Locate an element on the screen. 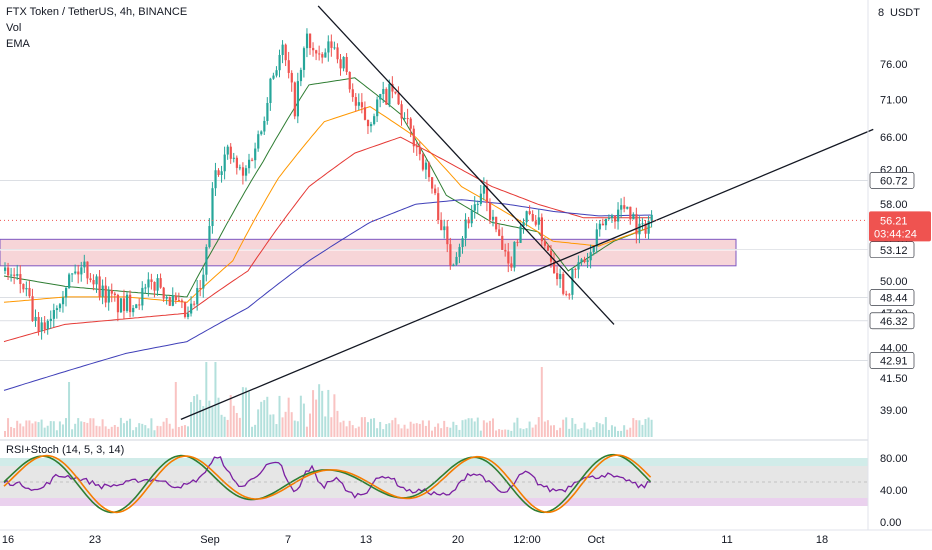 This screenshot has height=550, width=932. legend-vol: Vol is located at coordinates (14, 28).